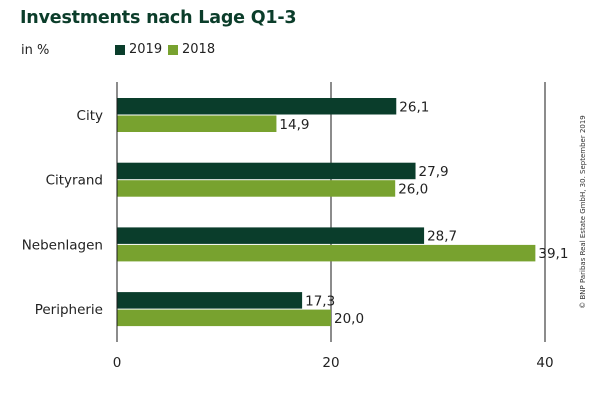 The height and width of the screenshot is (405, 600). I want to click on chart-title: Investments nach Lage Q1-3, so click(158, 18).